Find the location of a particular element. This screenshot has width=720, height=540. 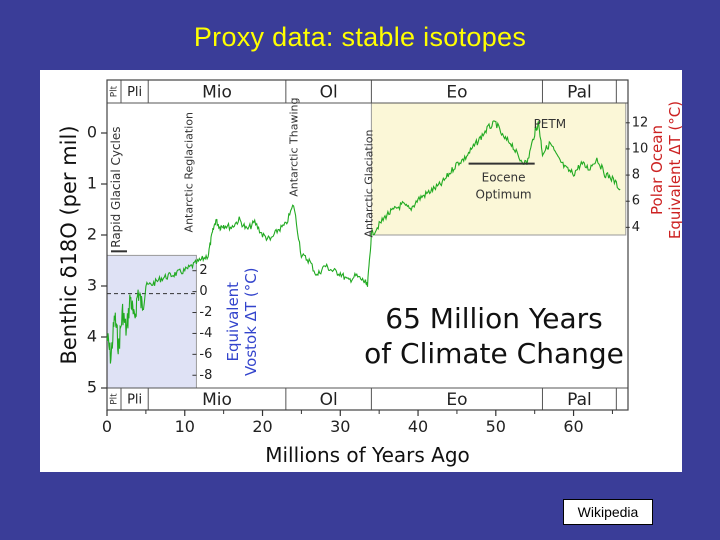

vostok-axis-label-2: Vostok ΔT (°C) is located at coordinates (251, 321).